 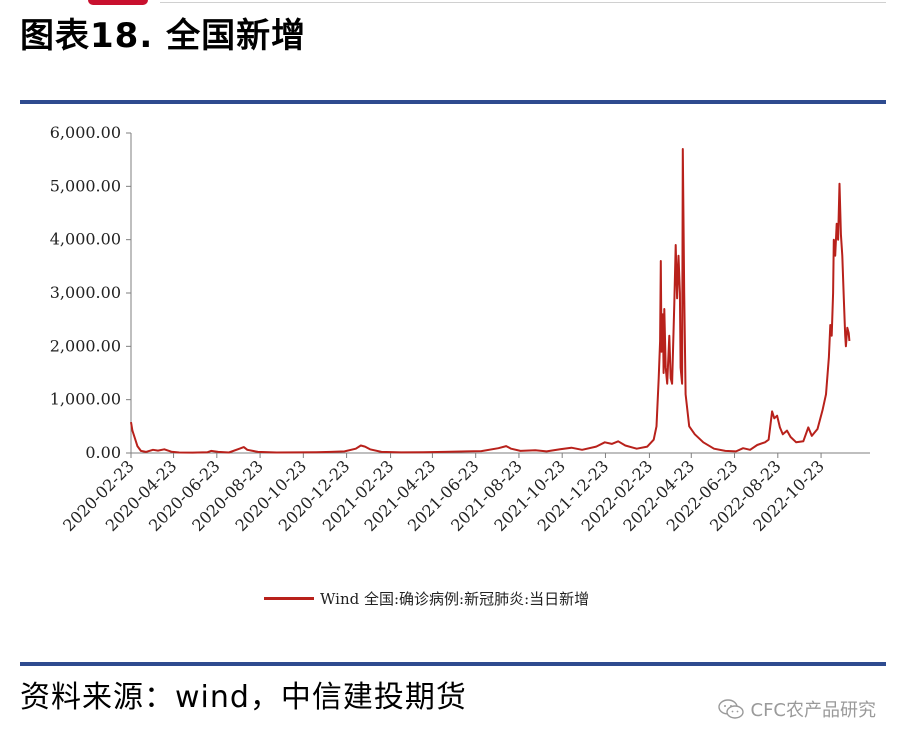 What do you see at coordinates (289, 598) in the screenshot?
I see `legend-swatch` at bounding box center [289, 598].